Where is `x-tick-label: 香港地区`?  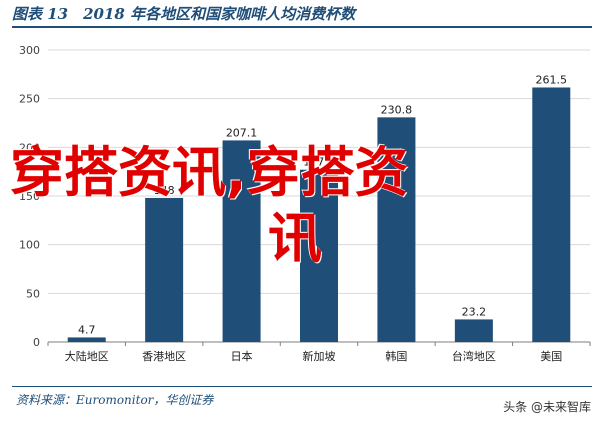
x-tick-label: 香港地区 is located at coordinates (164, 356).